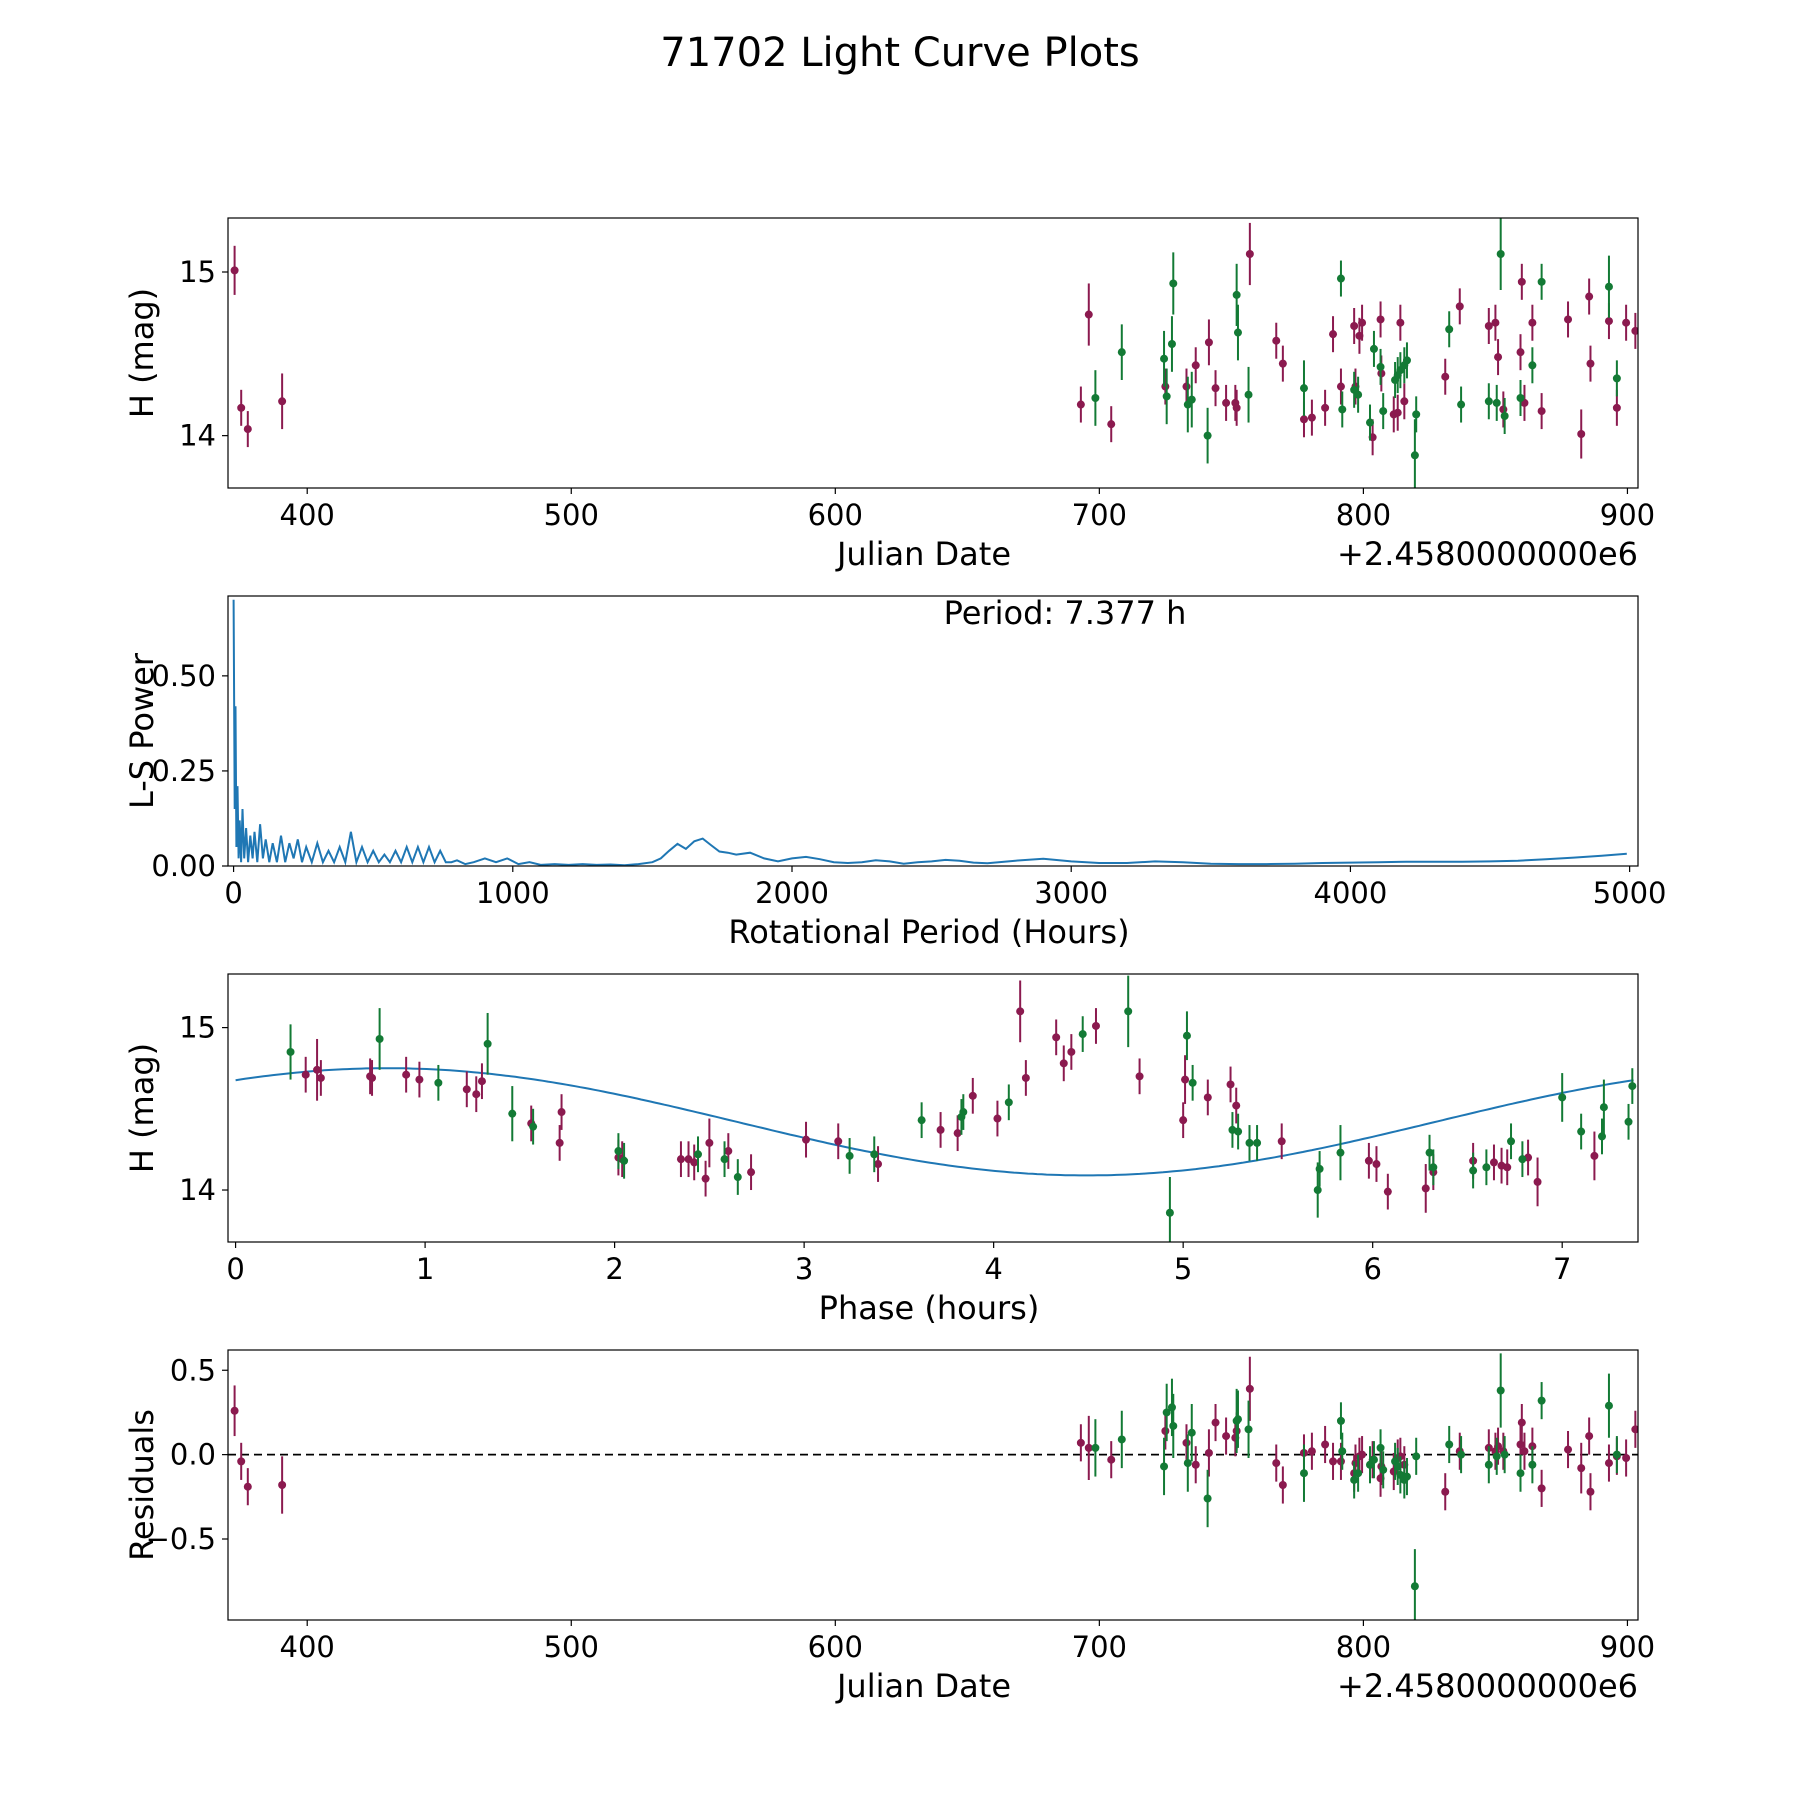 Image resolution: width=1800 pixels, height=1800 pixels. What do you see at coordinates (307, 1647) in the screenshot?
I see `x-tick-label: 400` at bounding box center [307, 1647].